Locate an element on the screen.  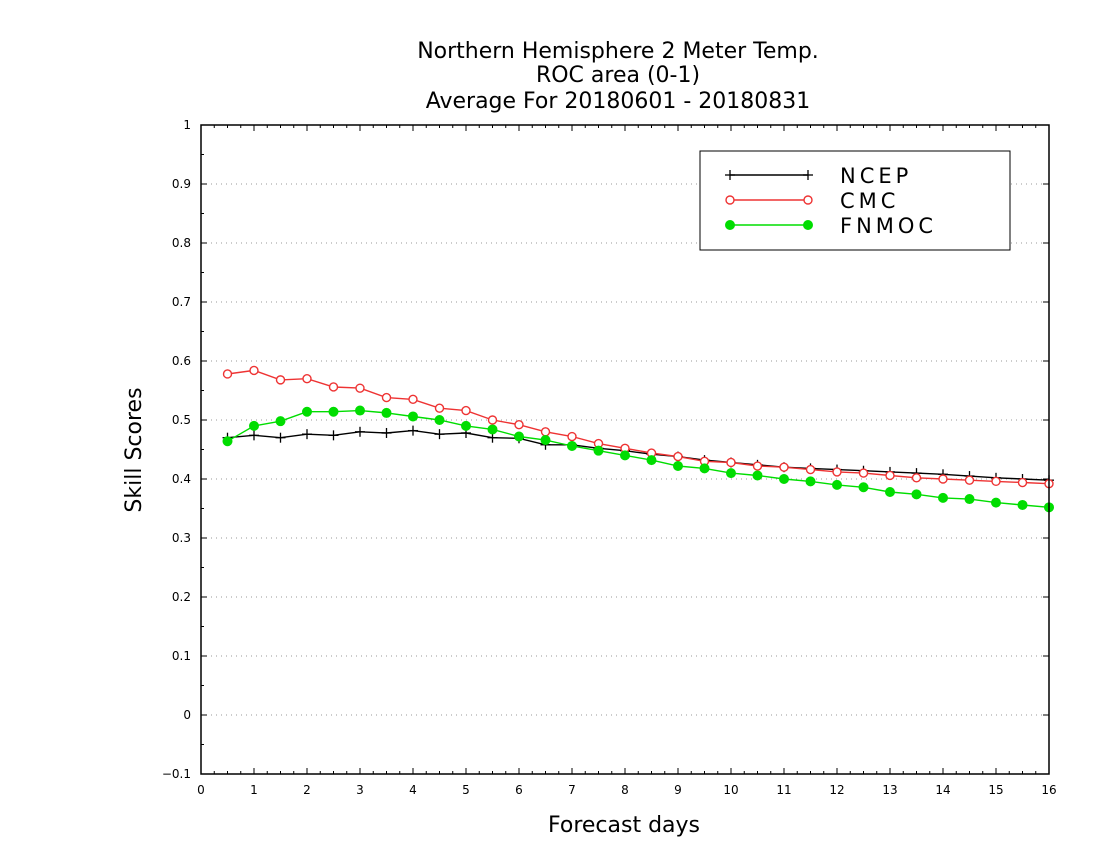
y-tick-label: 0.8 is located at coordinates (181, 243).